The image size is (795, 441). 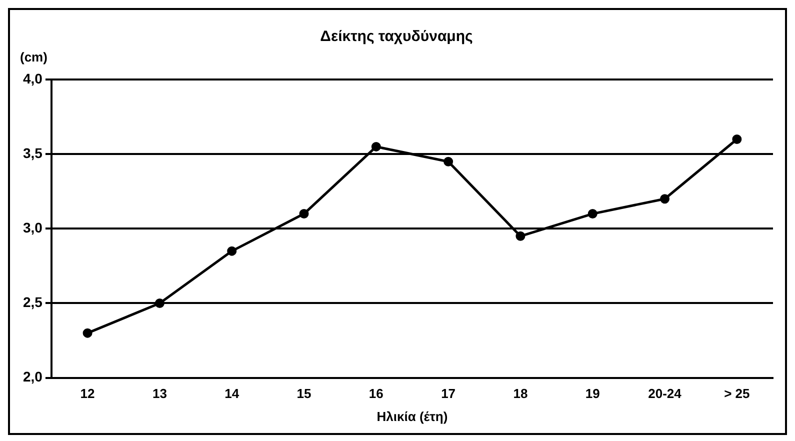 I want to click on x-tick-label: 17, so click(x=448, y=394).